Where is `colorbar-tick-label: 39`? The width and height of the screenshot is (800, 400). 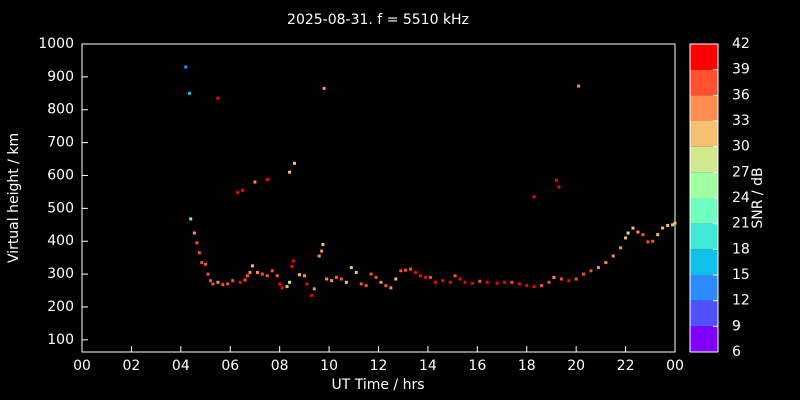 colorbar-tick-label: 39 is located at coordinates (741, 70).